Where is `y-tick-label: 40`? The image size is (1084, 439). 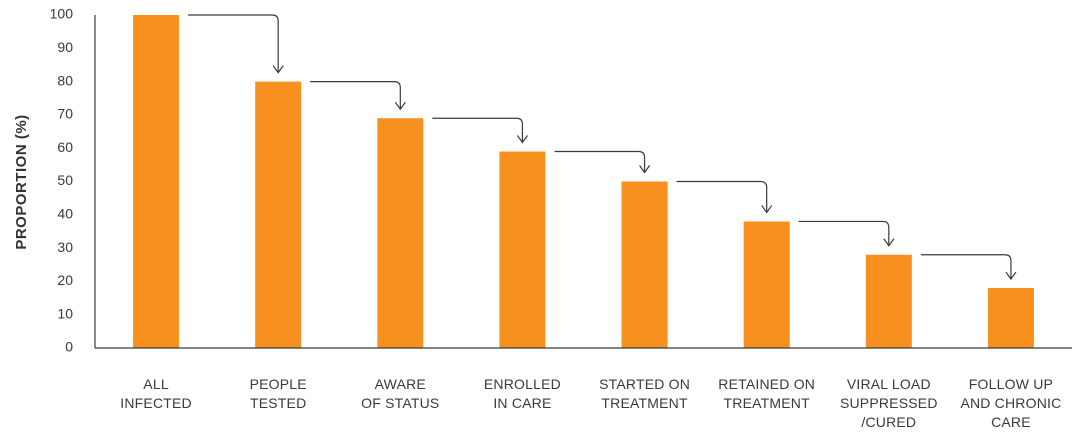 y-tick-label: 40 is located at coordinates (65, 214).